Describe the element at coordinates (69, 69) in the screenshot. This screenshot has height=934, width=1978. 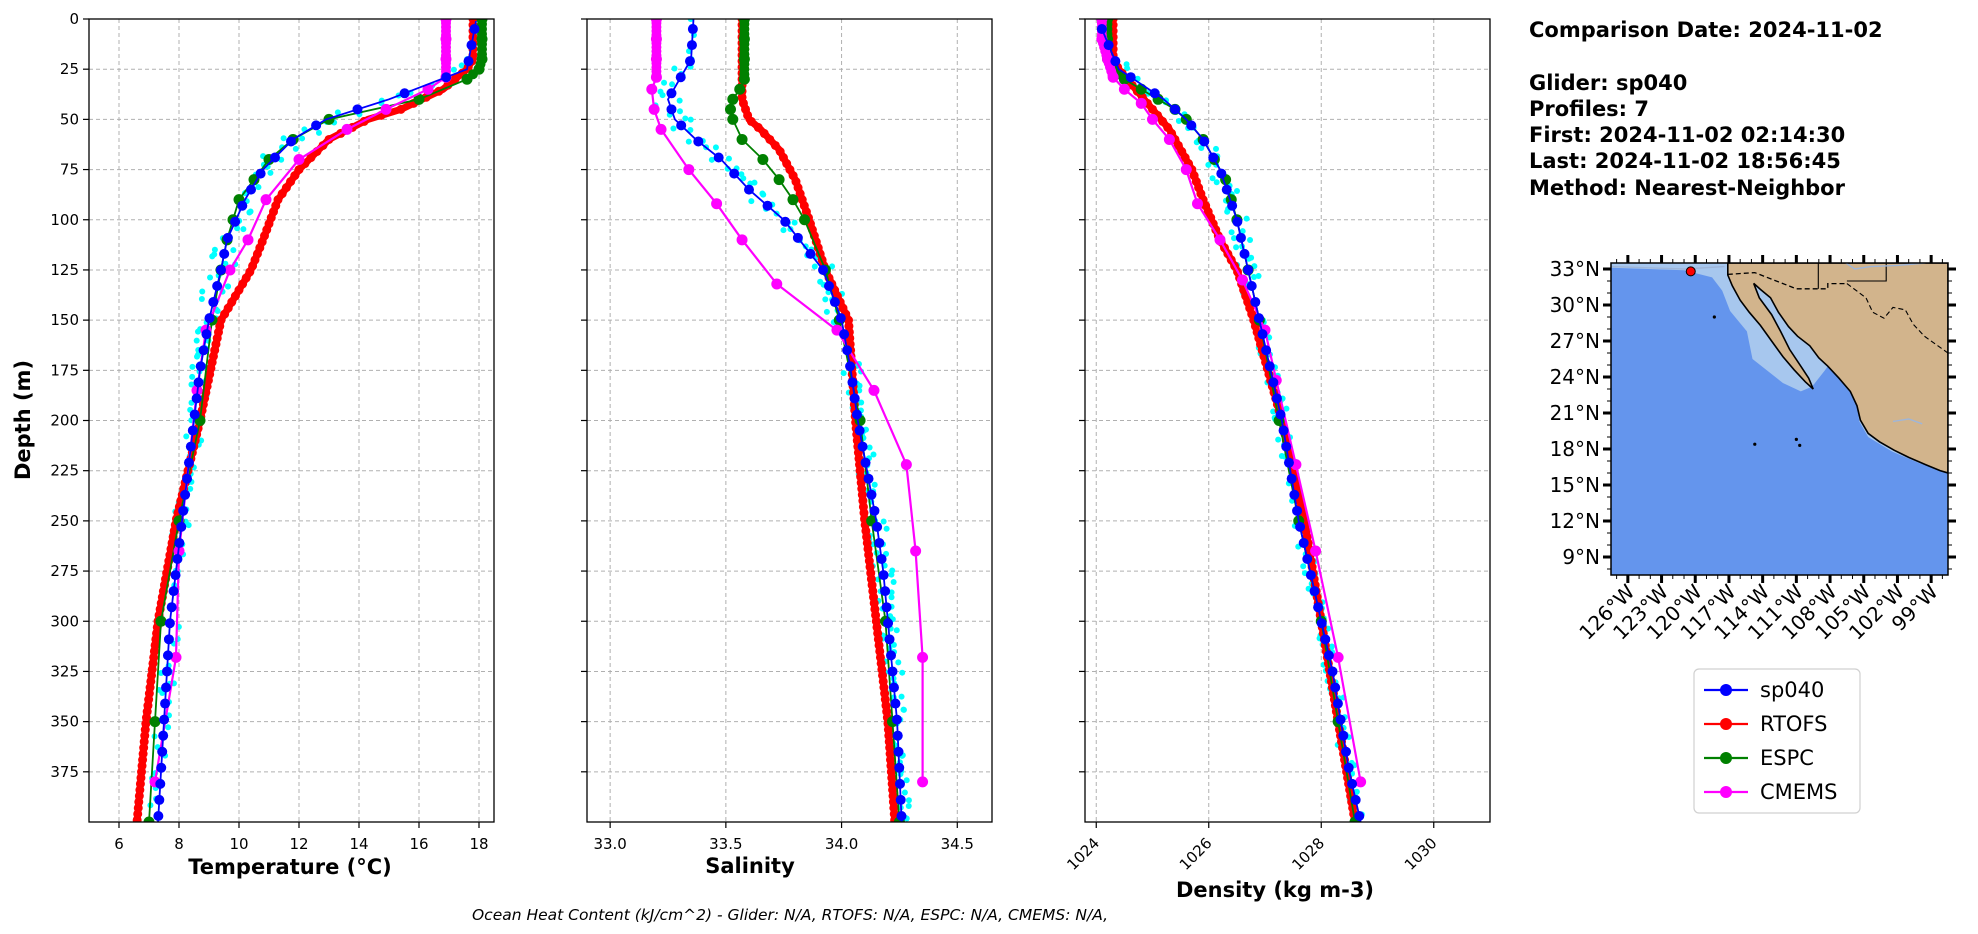
I see `depth-tick-label: 25` at that location.